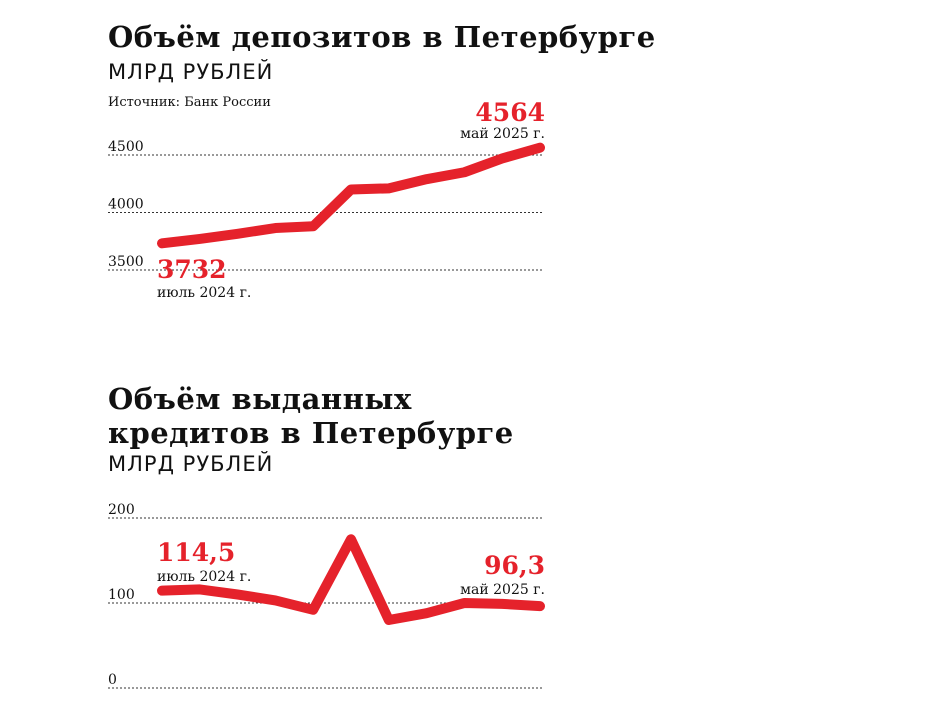 The image size is (930, 710). I want to click on loans-line-chart: 0 100 200 114,5 июль 2024 г. 96,3 май 2025 г., so click(326, 595).